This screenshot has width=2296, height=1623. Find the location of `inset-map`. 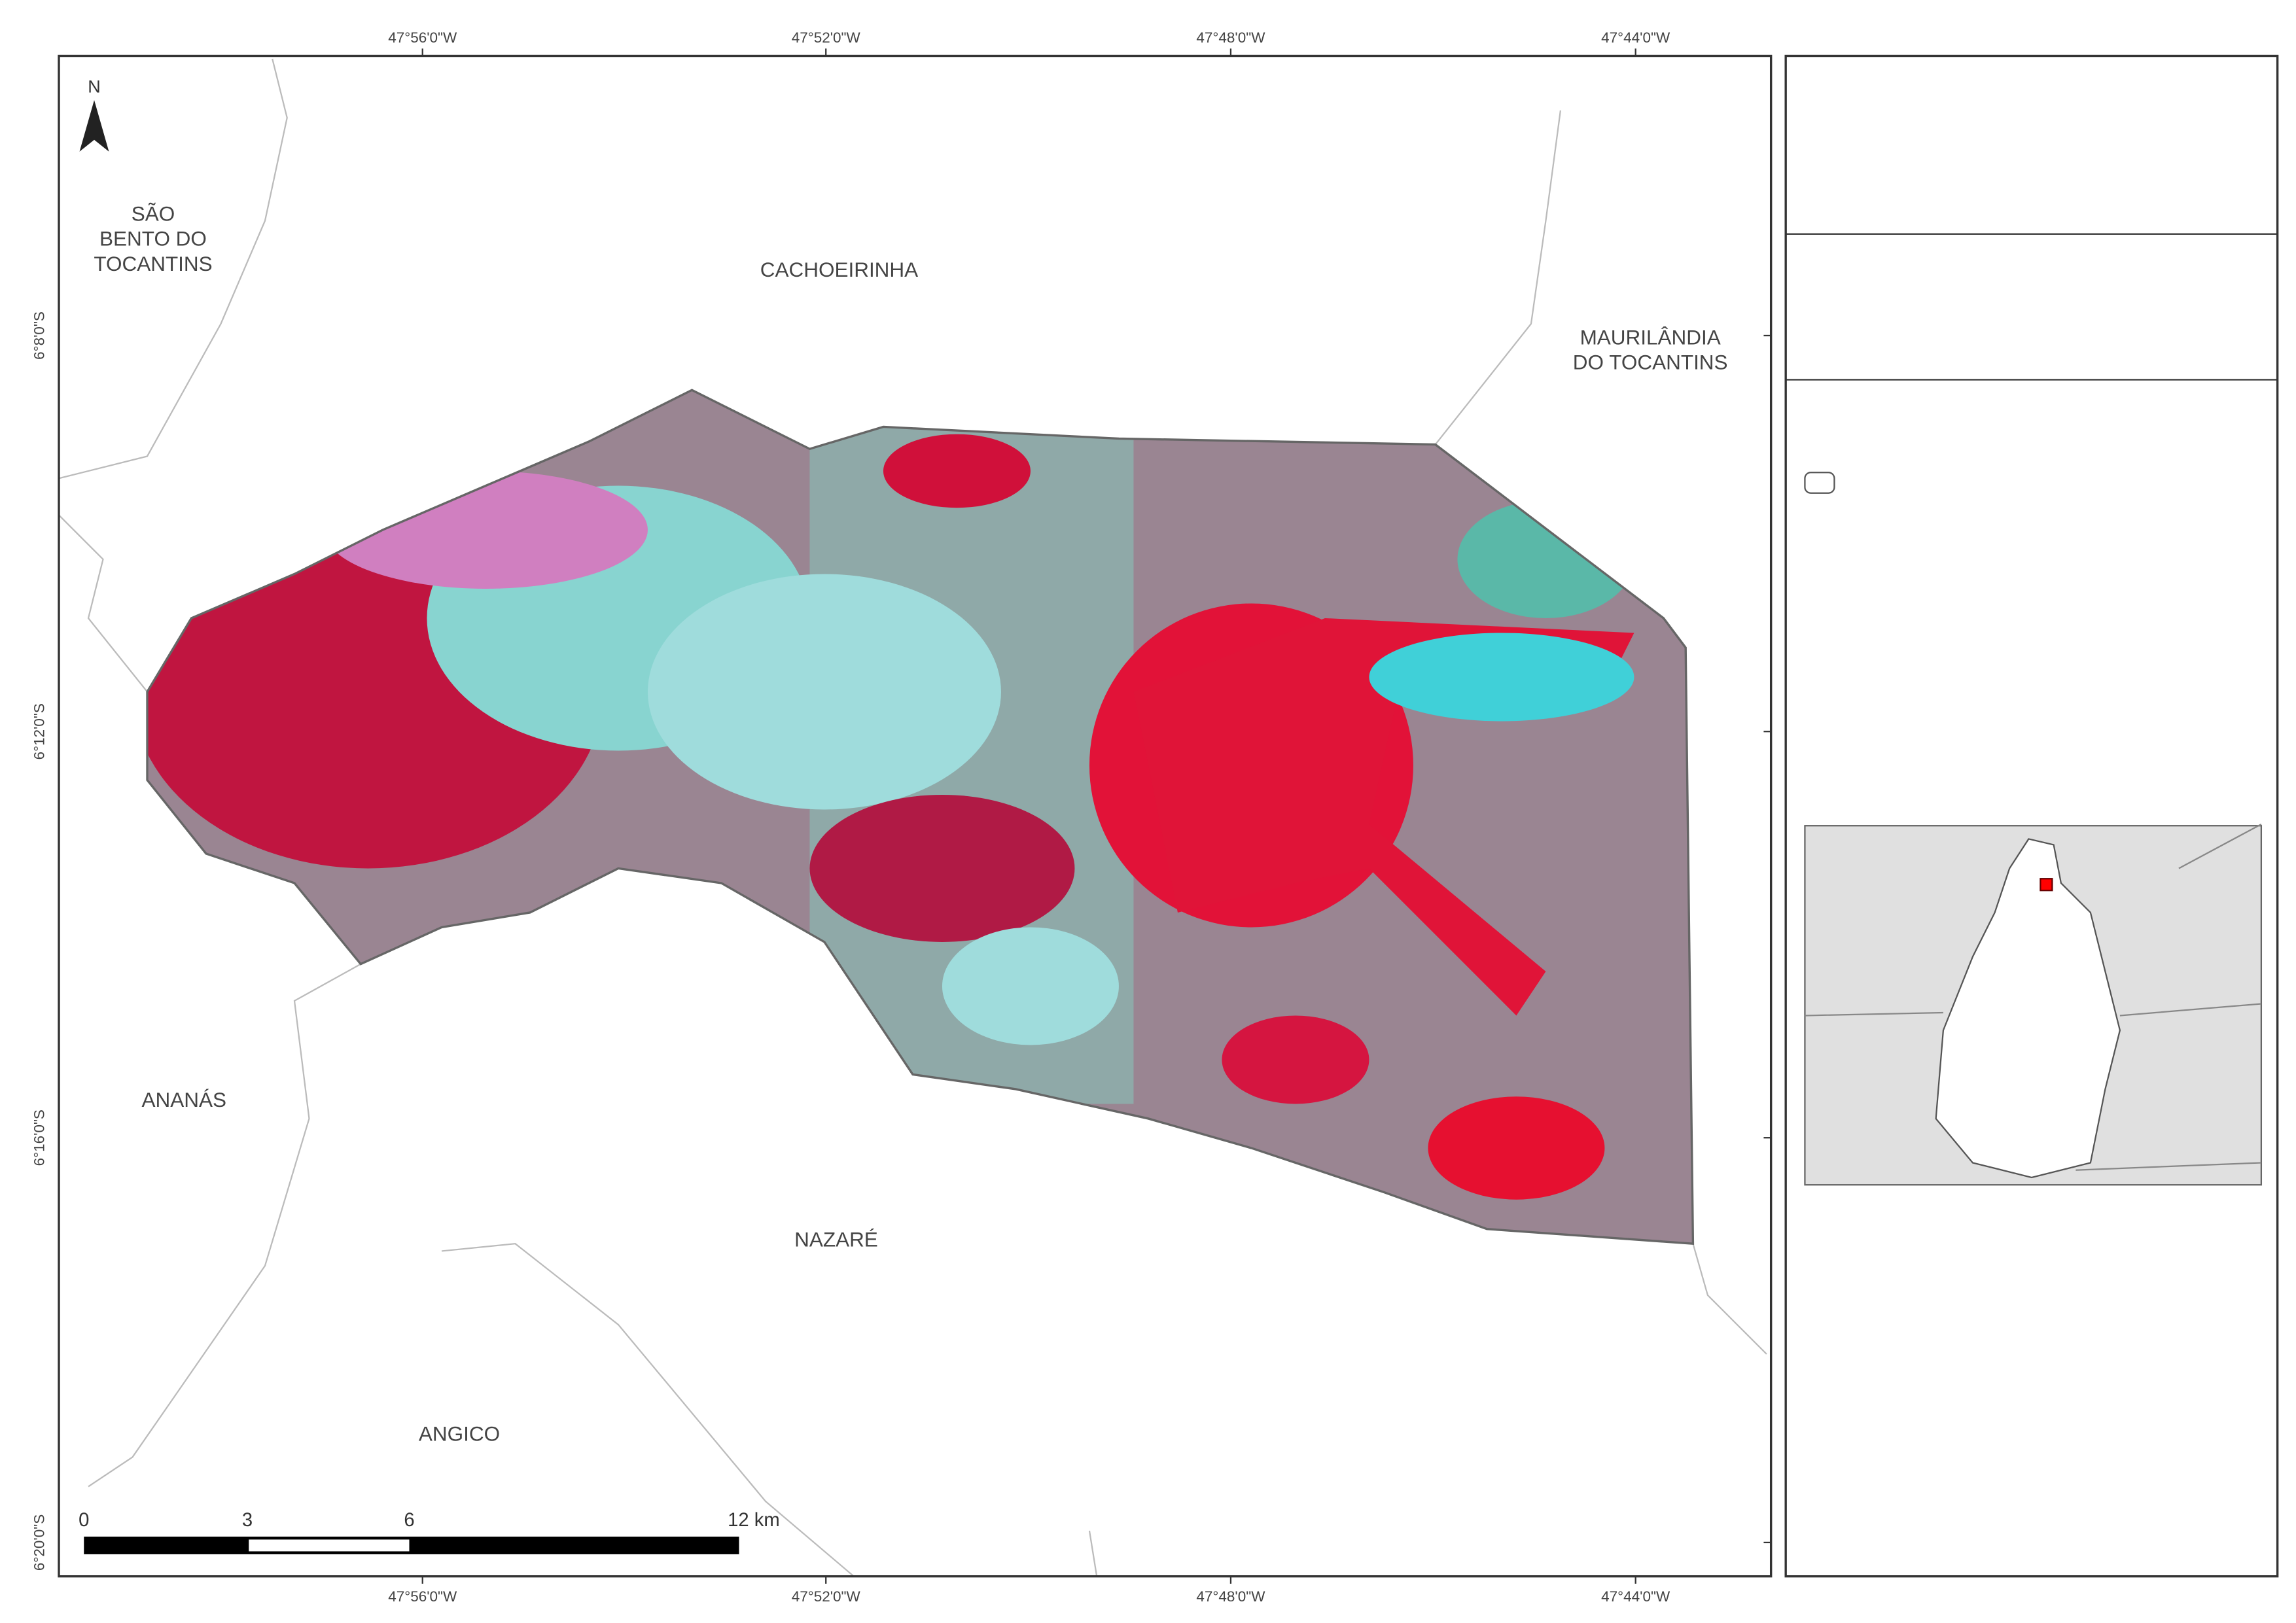

inset-map is located at coordinates (2034, 1004).